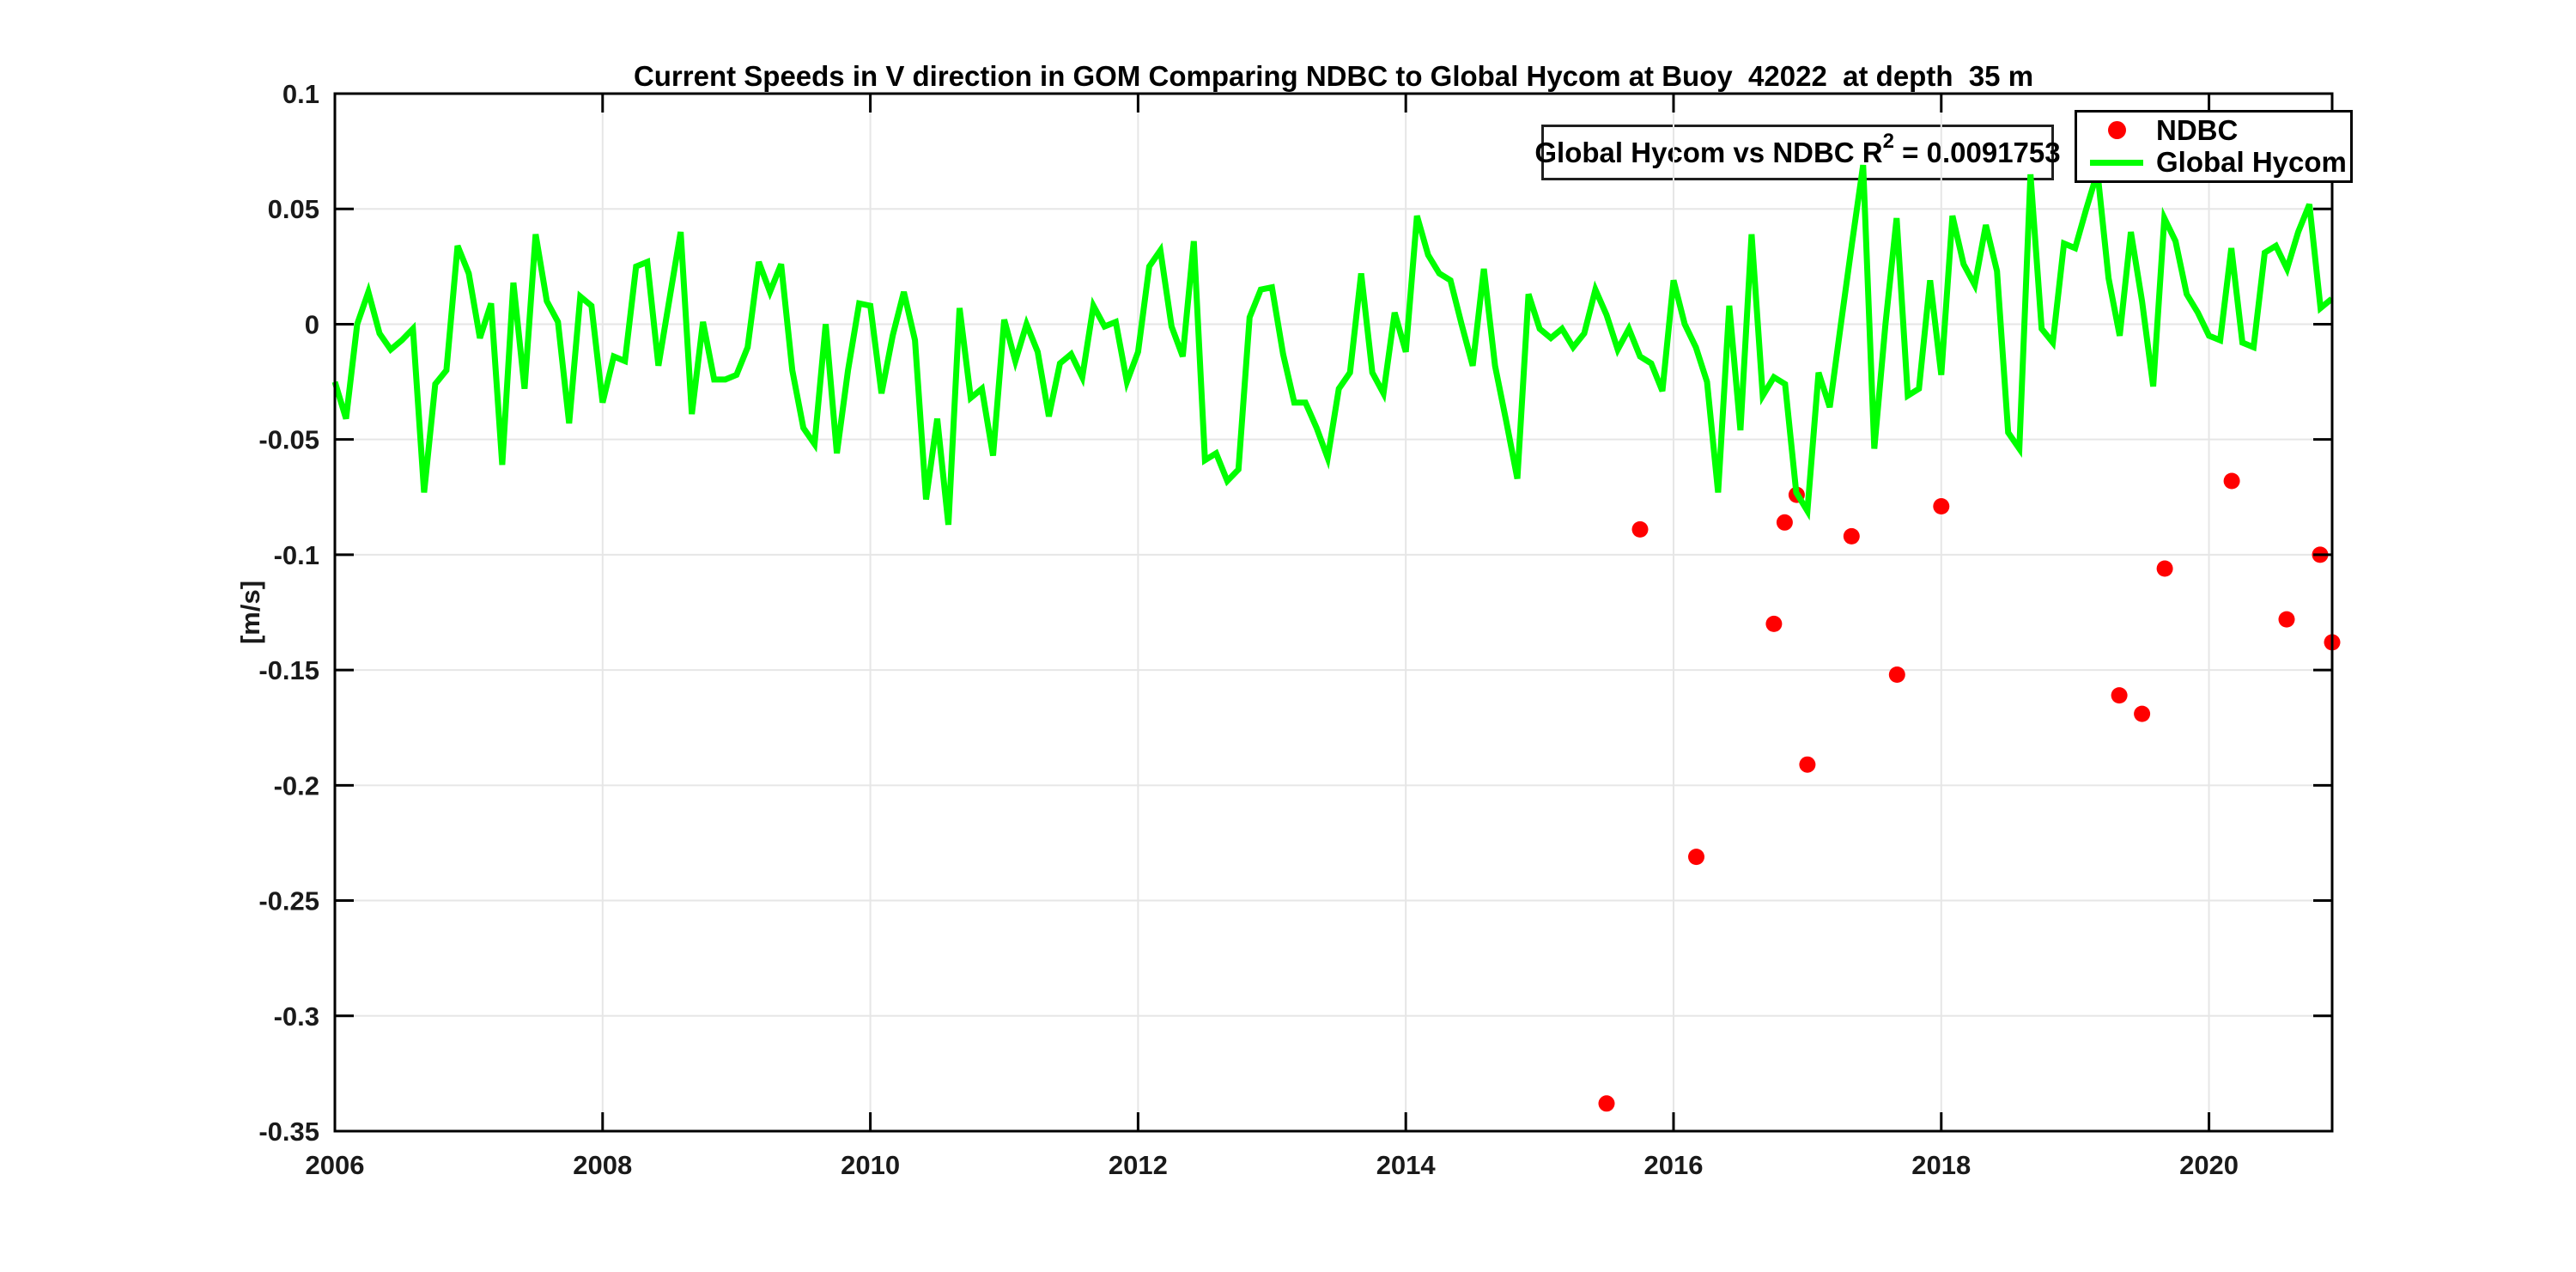 The width and height of the screenshot is (2576, 1272). I want to click on y-tick-label: -0.25, so click(289, 901).